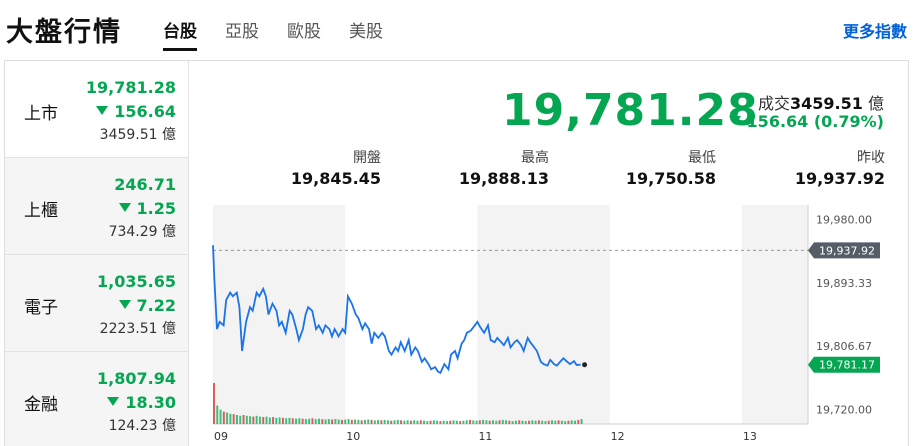  I want to click on sidebar-item-change: 156.64, so click(136, 111).